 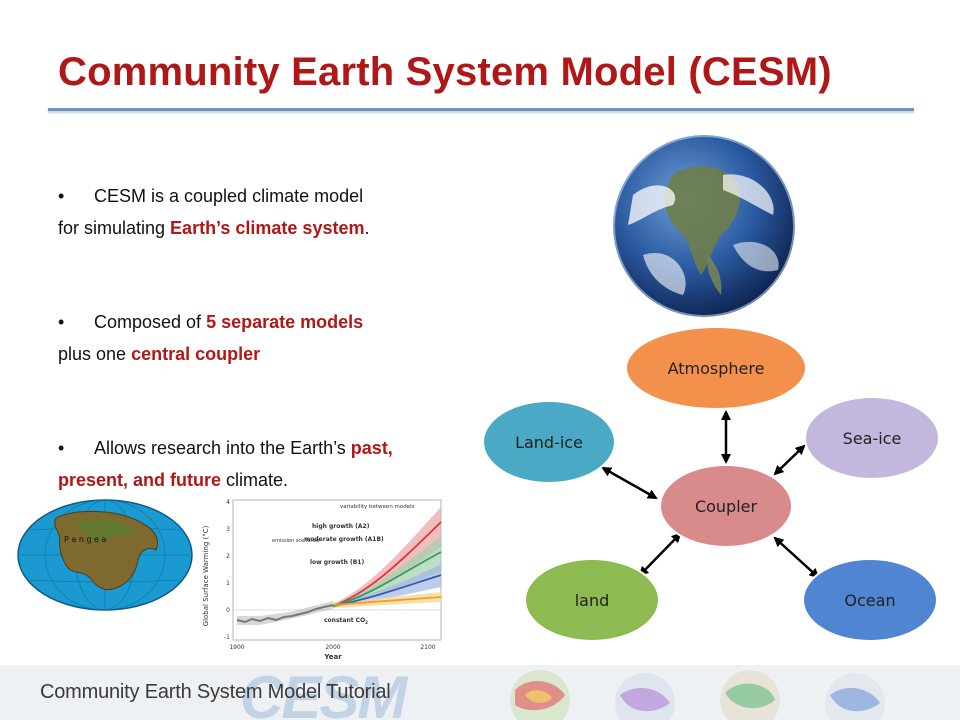 What do you see at coordinates (296, 541) in the screenshot?
I see `emission-label: emission scenarios` at bounding box center [296, 541].